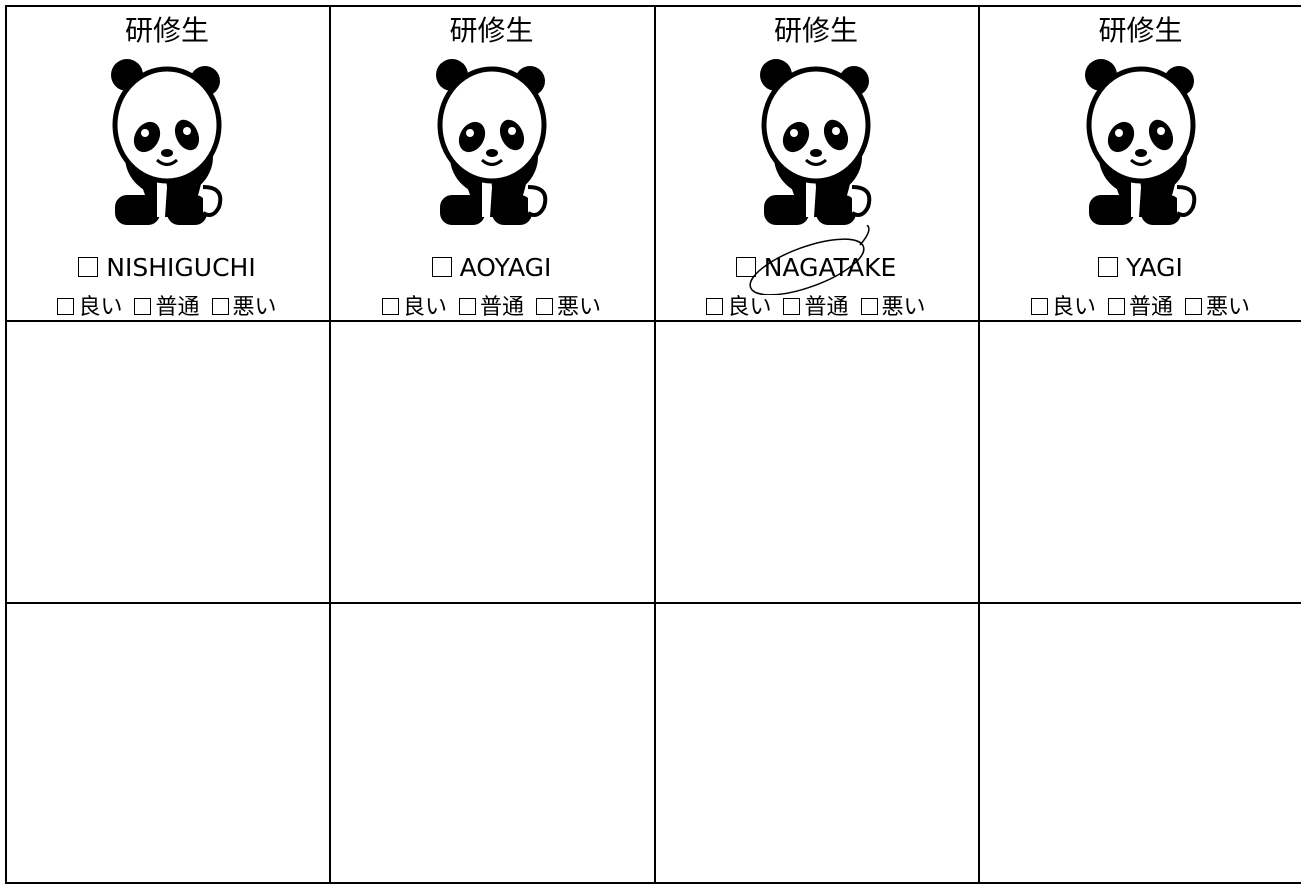  I want to click on name-row: AOYAGI, so click(491, 267).